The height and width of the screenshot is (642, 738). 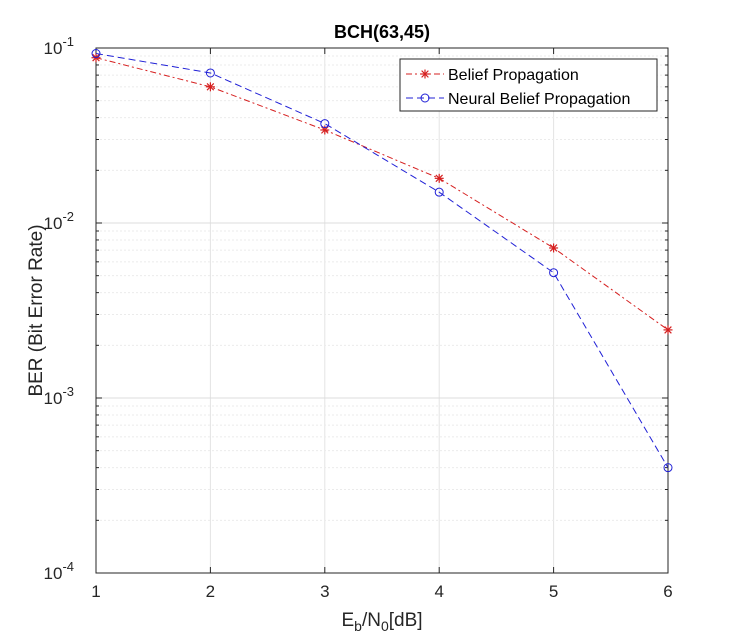 What do you see at coordinates (59, 396) in the screenshot?
I see `y-tick-label: 10⁻³` at bounding box center [59, 396].